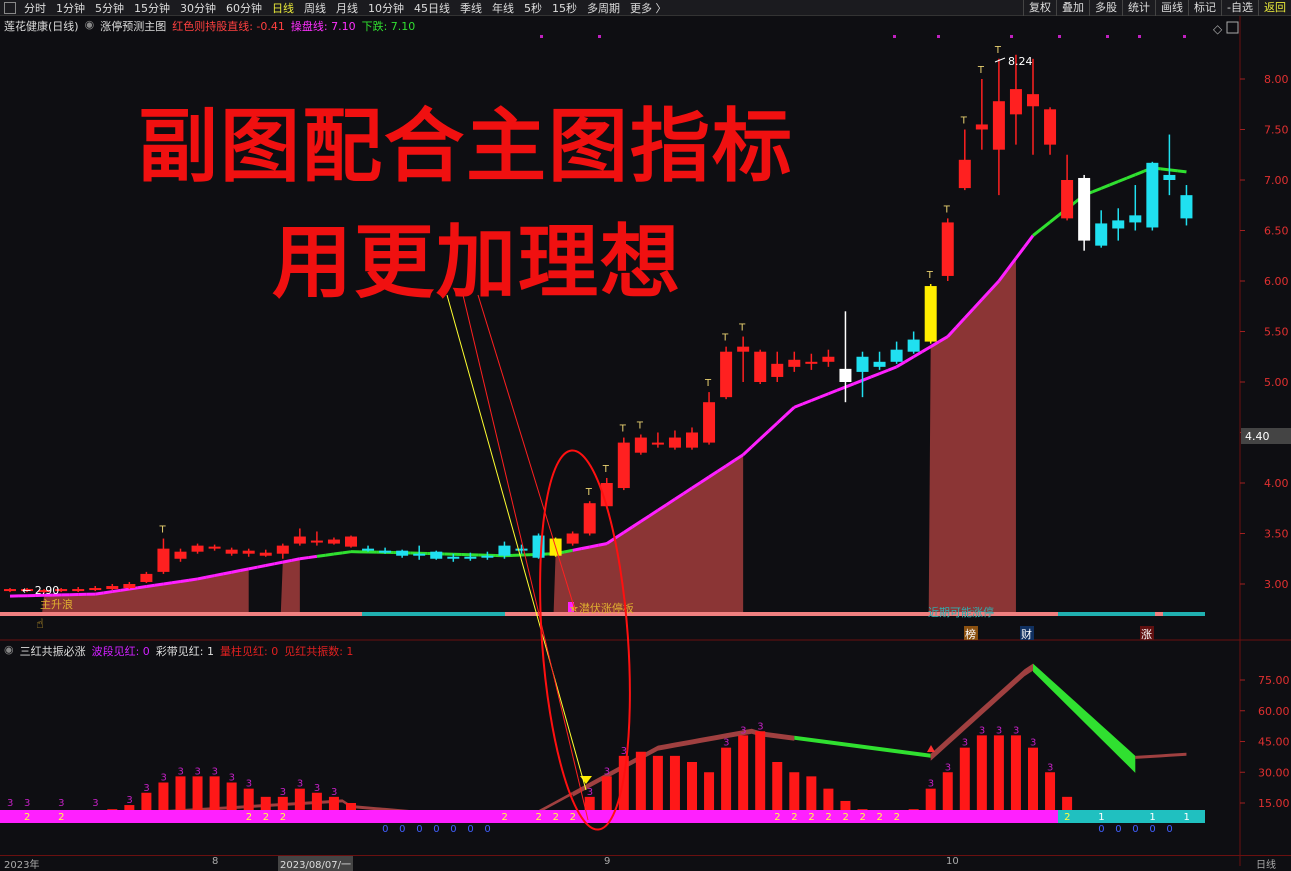  Describe the element at coordinates (1159, 614) in the screenshot. I see `signal-band` at that location.